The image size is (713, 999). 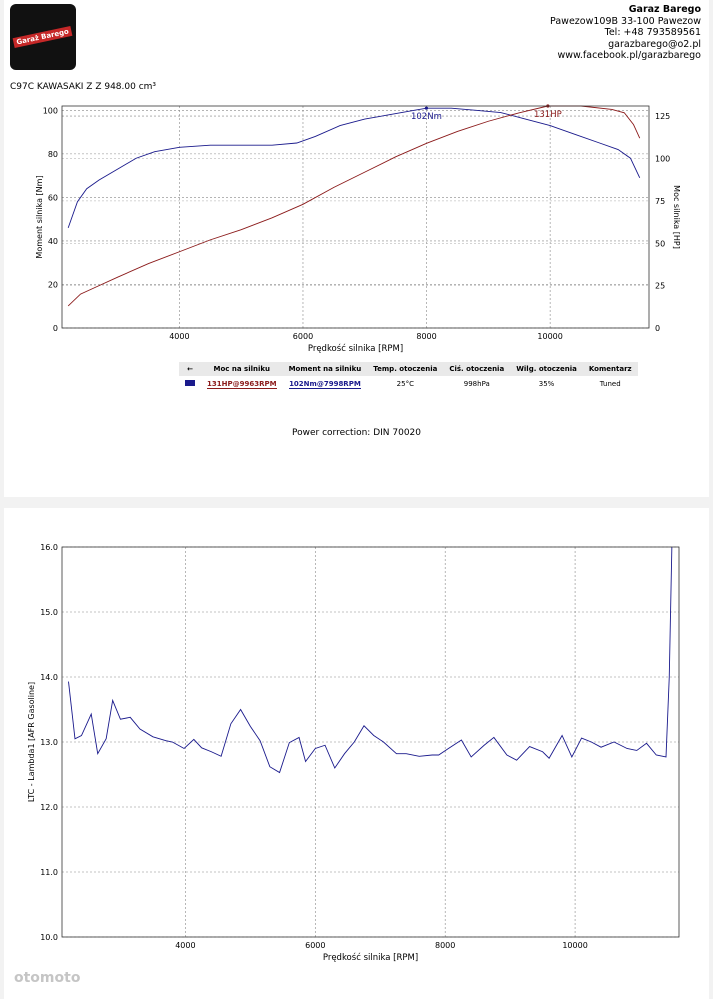 I want to click on company-phone: Tel: +48 793589561, so click(x=652, y=33).